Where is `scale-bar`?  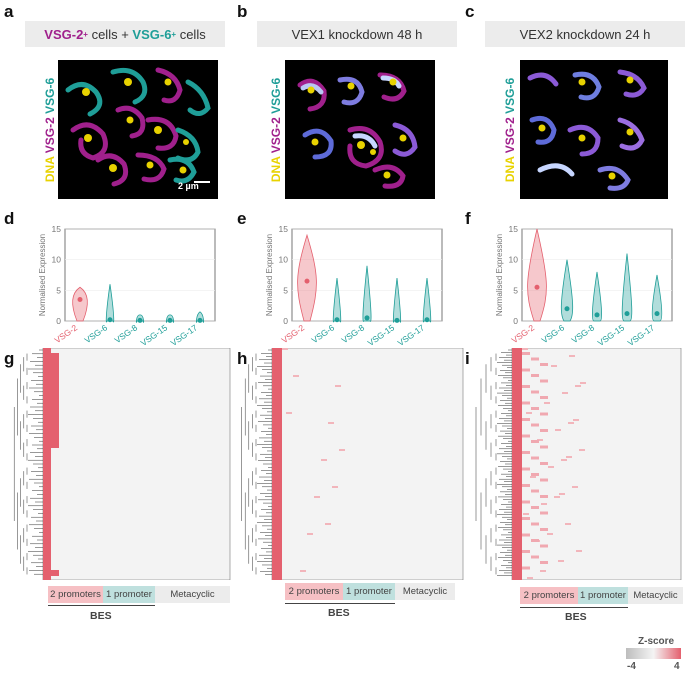
scale-bar is located at coordinates (202, 182).